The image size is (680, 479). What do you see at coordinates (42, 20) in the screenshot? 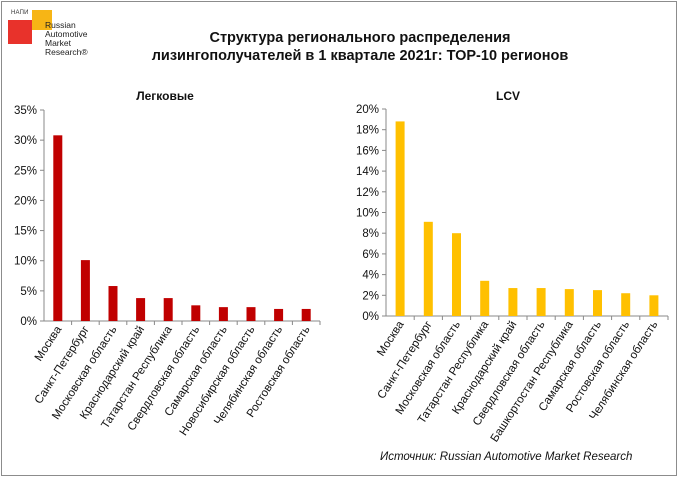
I see `logo-orange-square` at bounding box center [42, 20].